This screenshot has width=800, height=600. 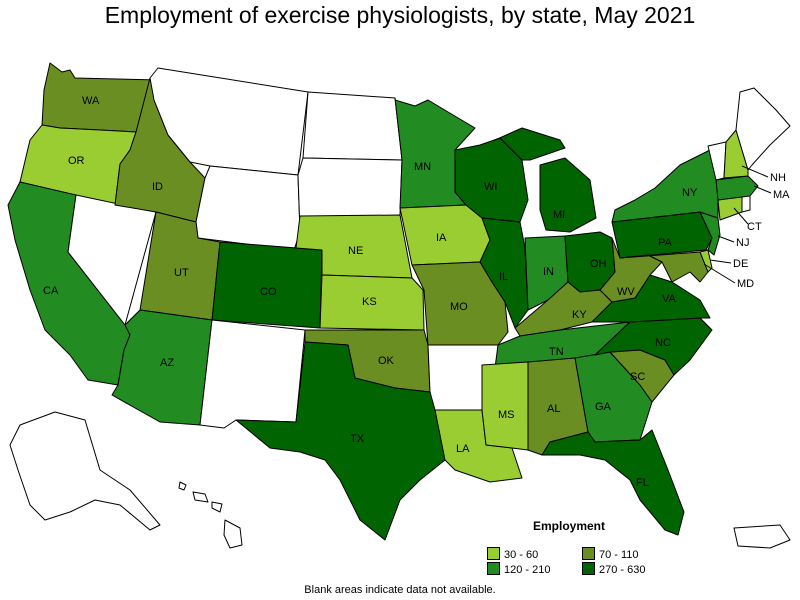 I want to click on label-MD: MD, so click(x=745, y=284).